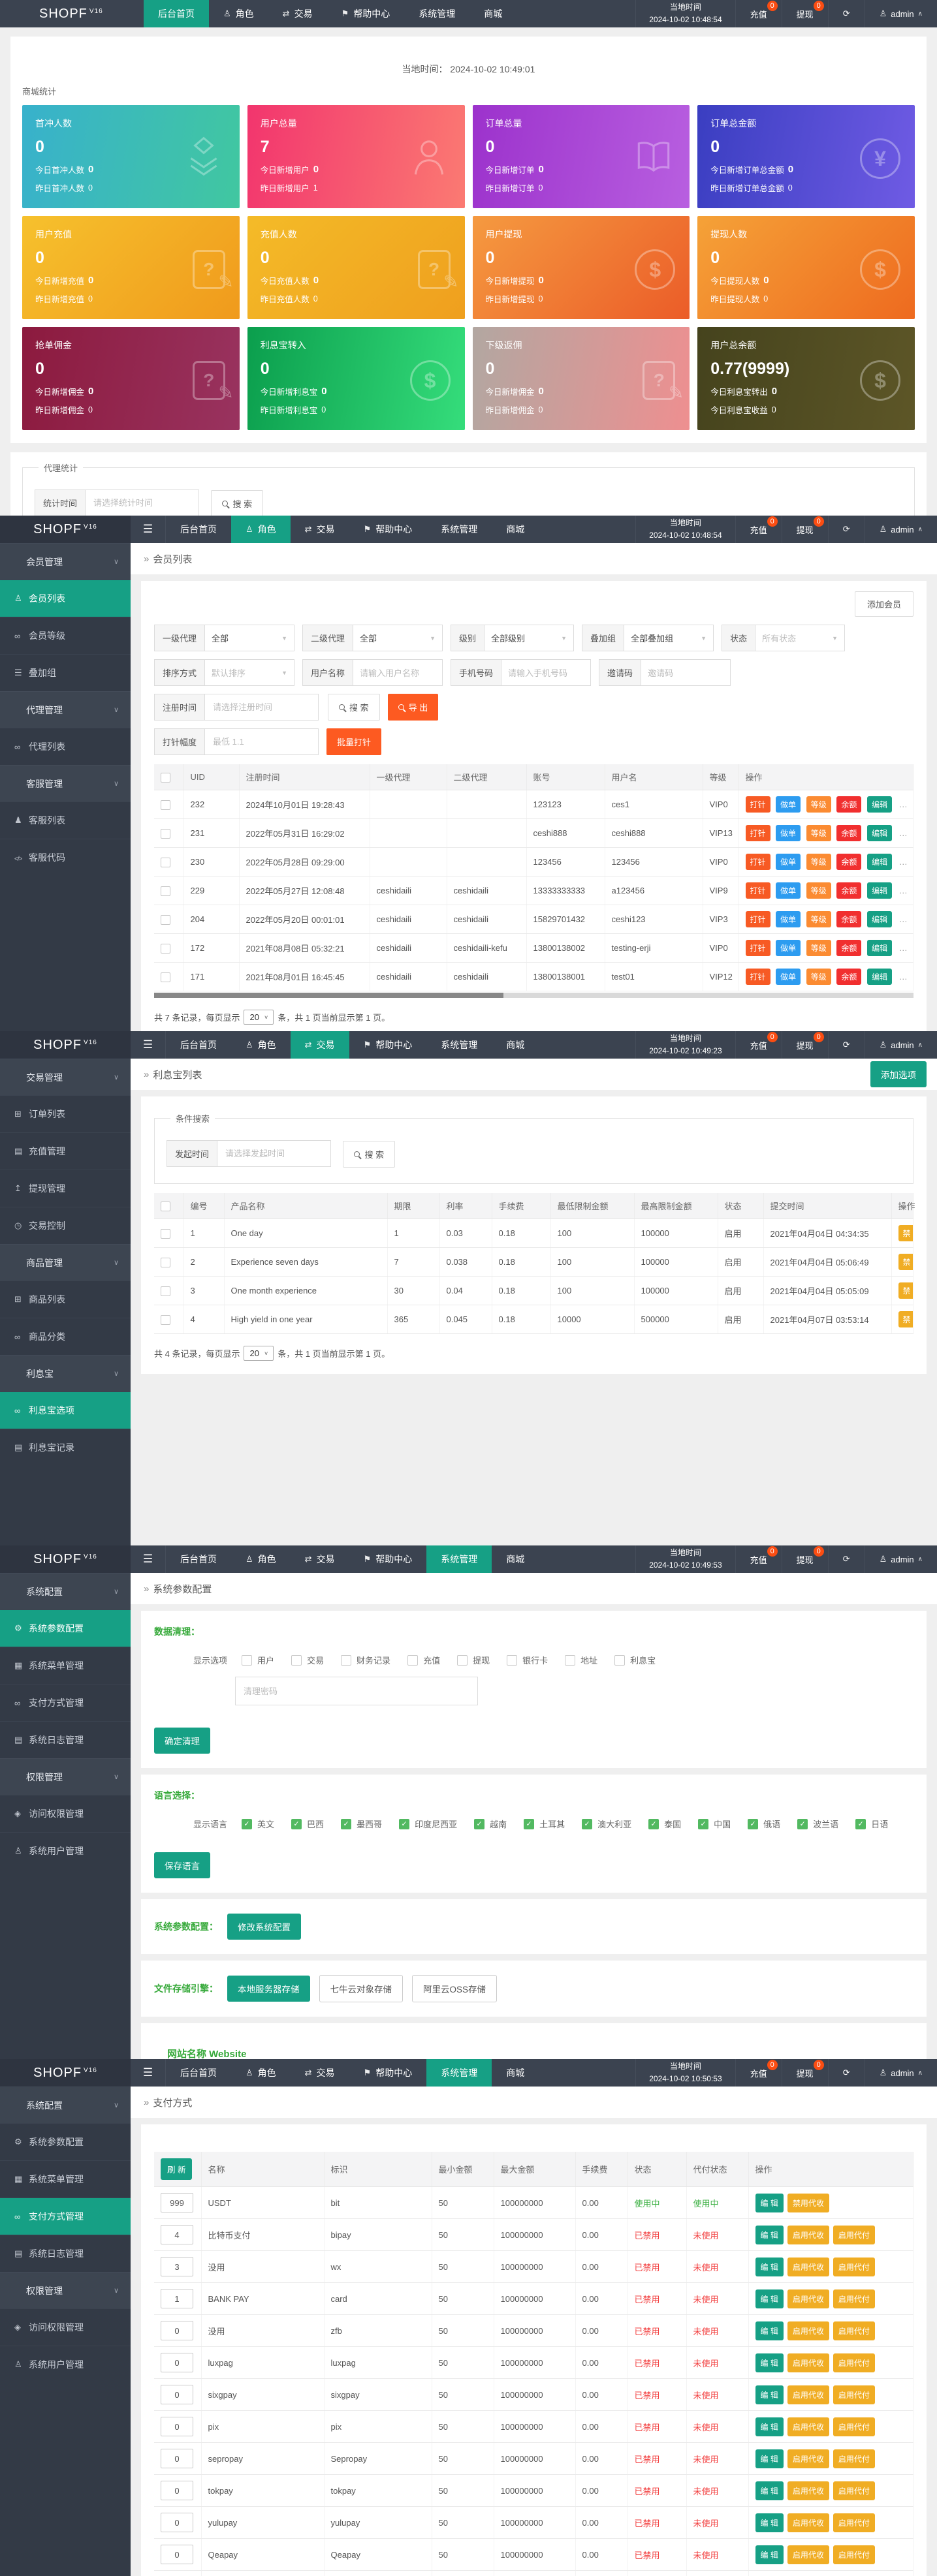  Describe the element at coordinates (65, 710) in the screenshot. I see `sidebar-entry: 代理管理 ∨` at that location.